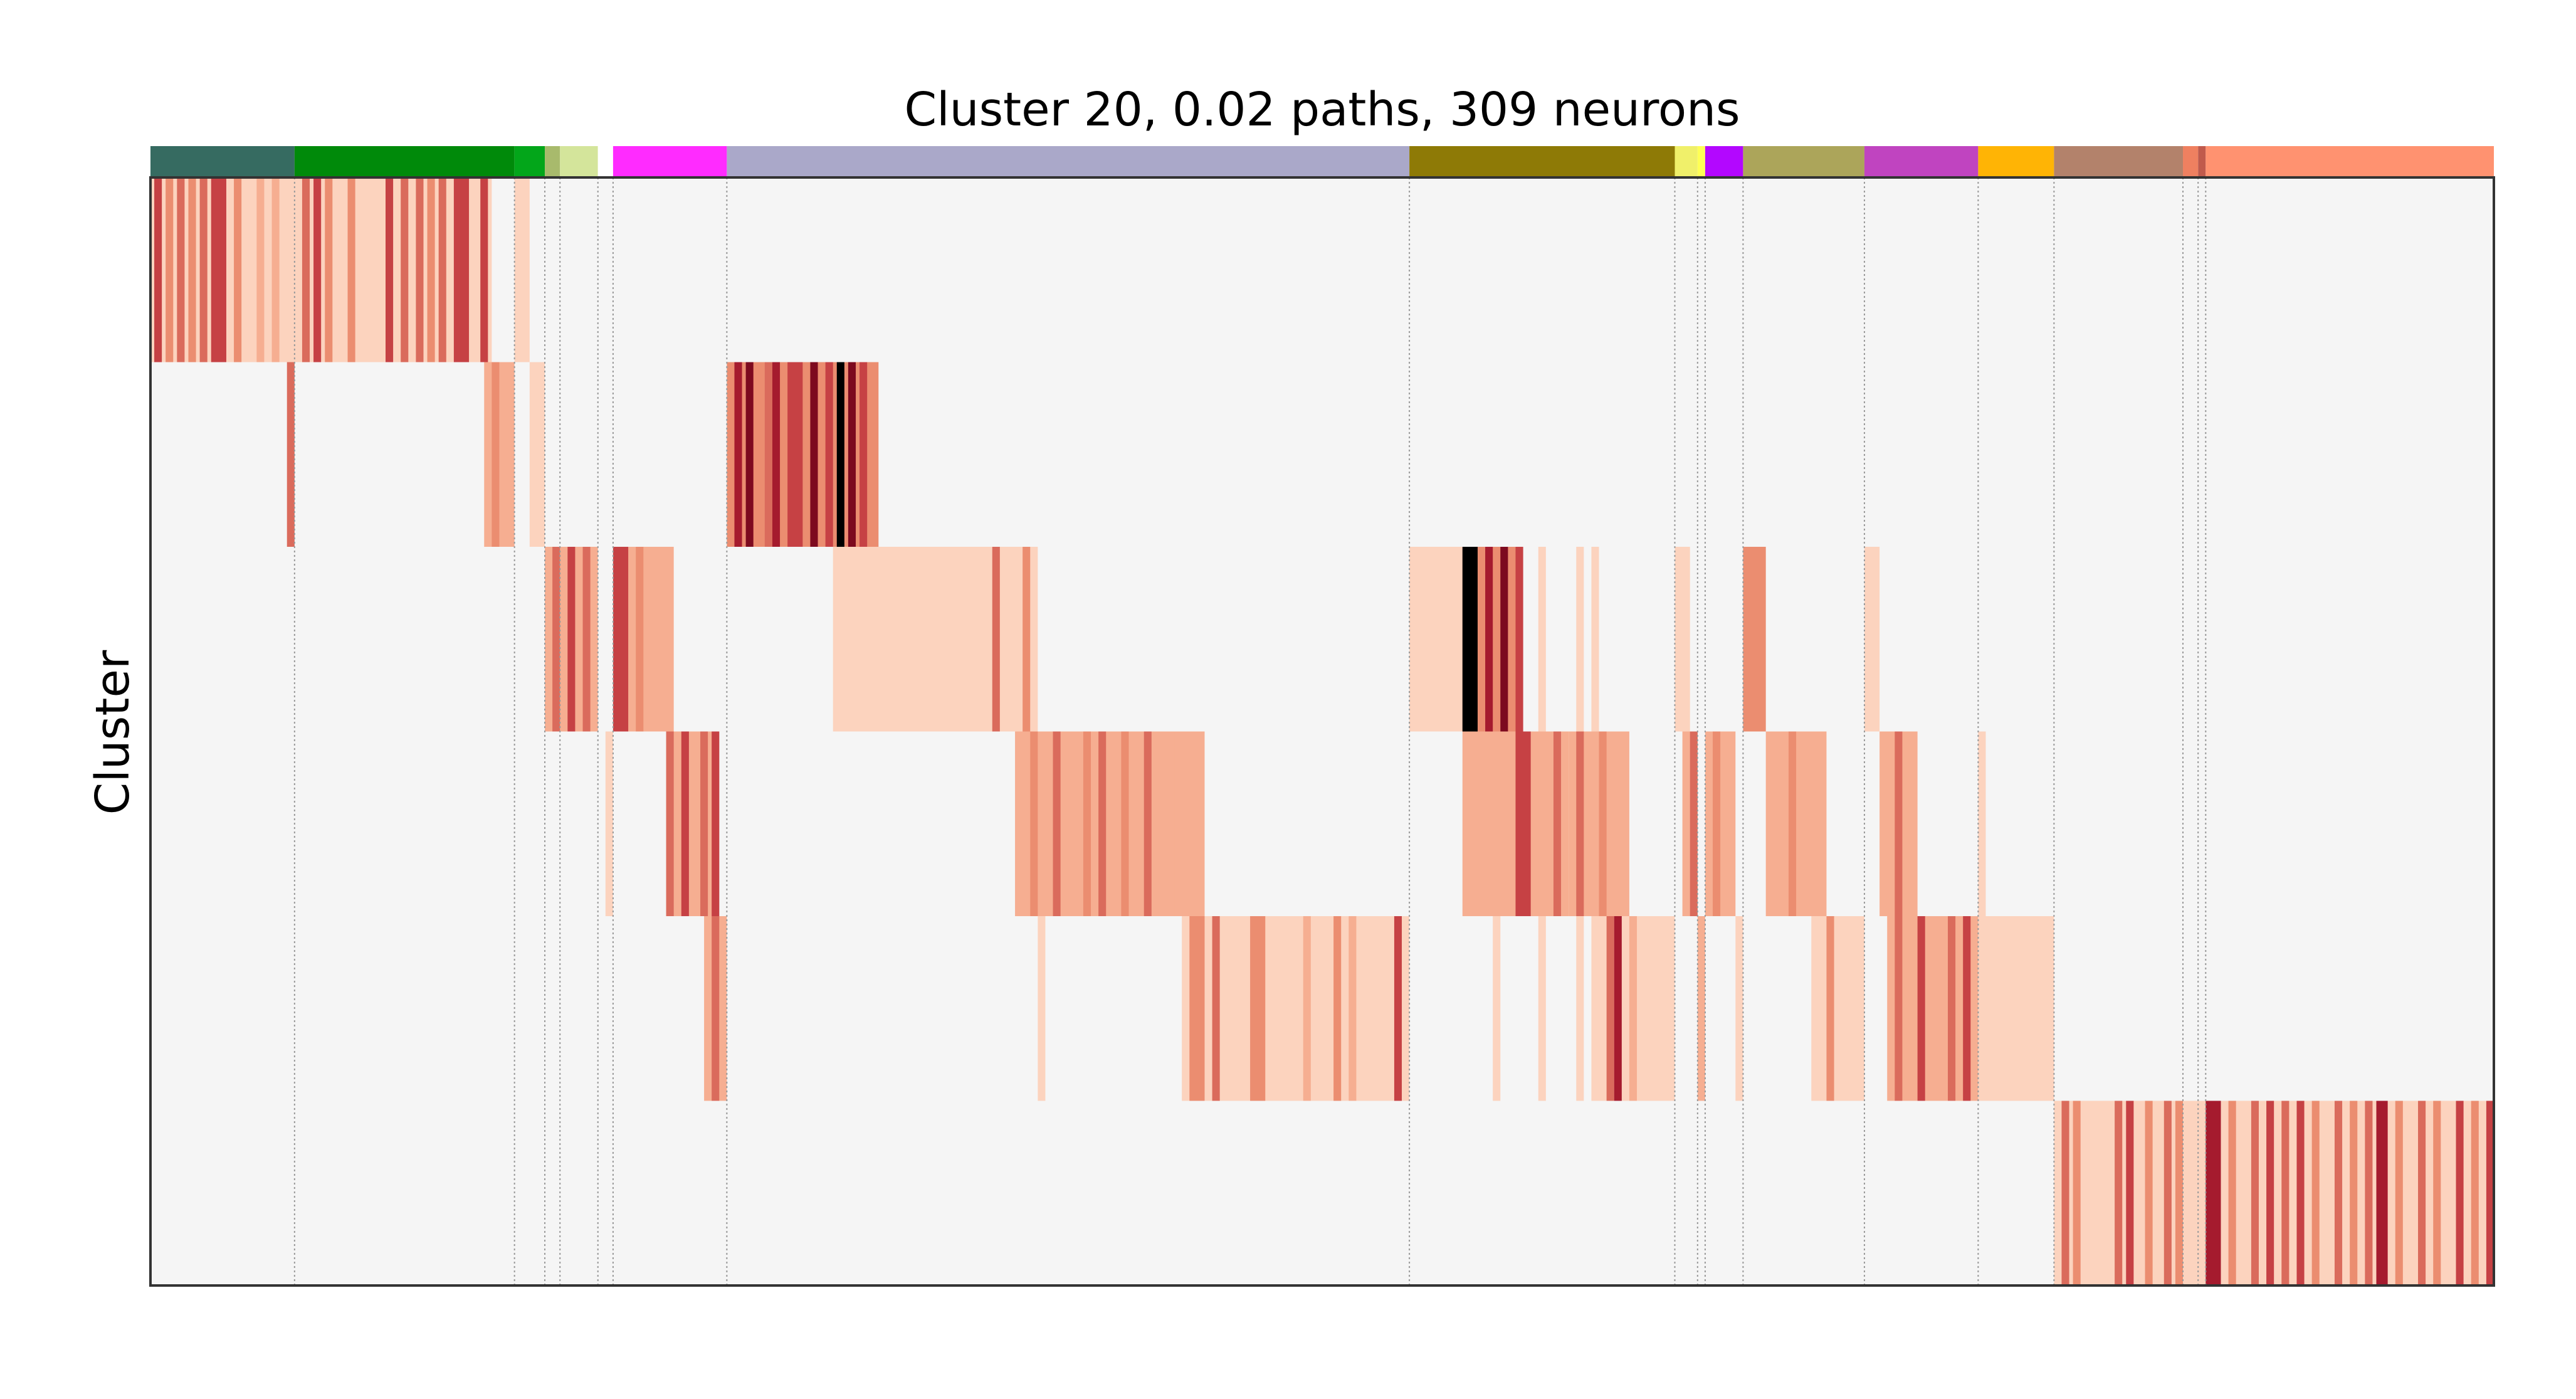  What do you see at coordinates (1322, 110) in the screenshot?
I see `chart-title: Cluster 20, 0.02 paths, 309 neurons` at bounding box center [1322, 110].